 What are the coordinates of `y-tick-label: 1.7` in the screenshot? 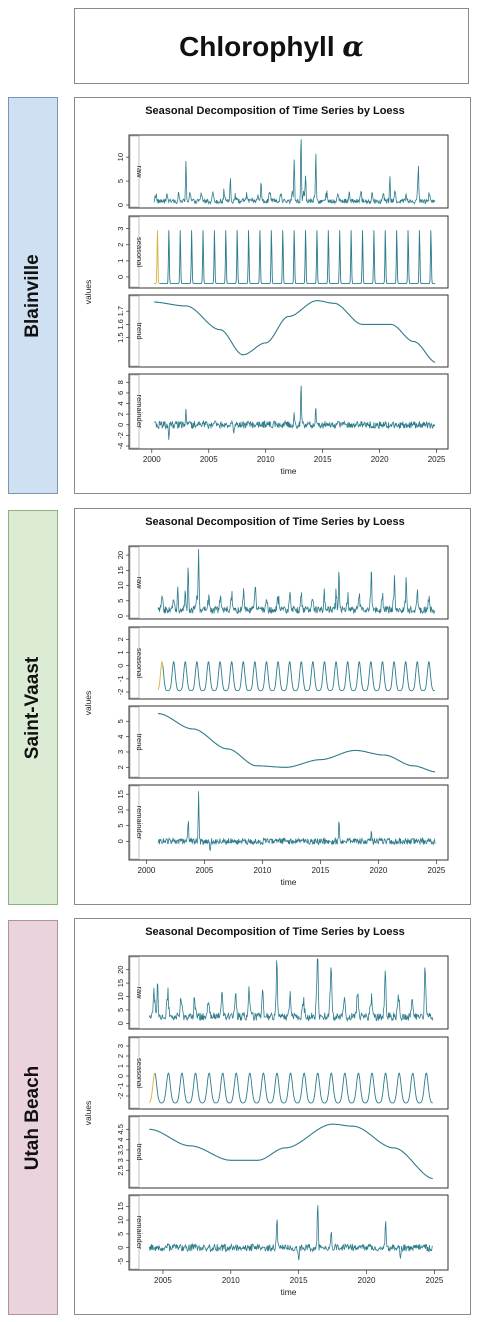 It's located at (120, 311).